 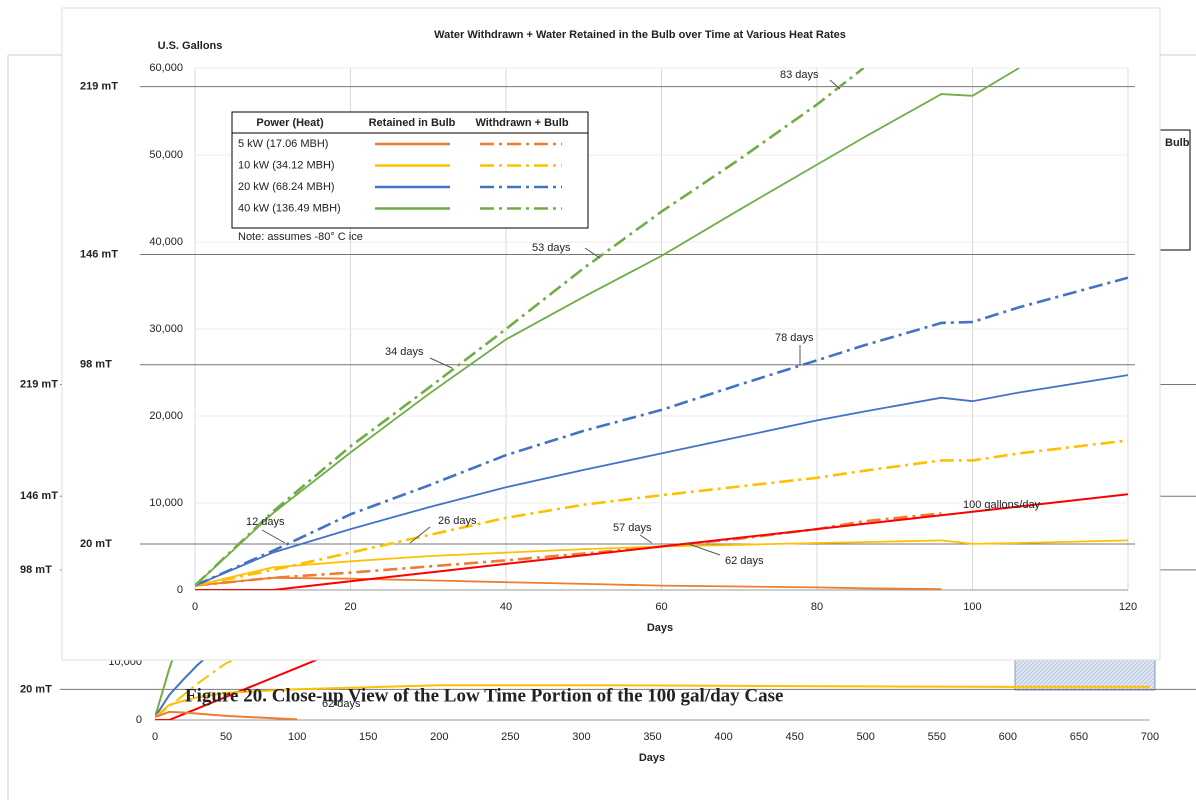 What do you see at coordinates (190, 46) in the screenshot?
I see `y-axis-label: U.S. Gallons` at bounding box center [190, 46].